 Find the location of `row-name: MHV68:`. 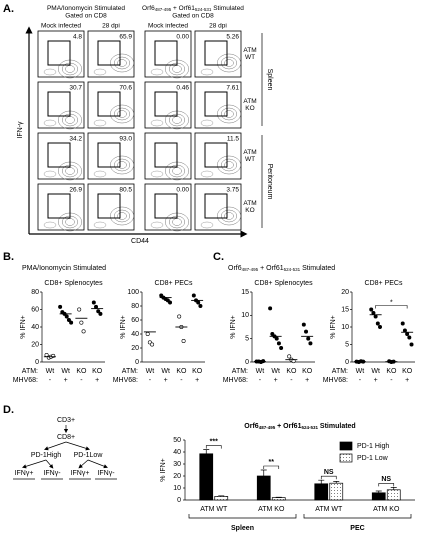

row-name: MHV68: is located at coordinates (125, 380).